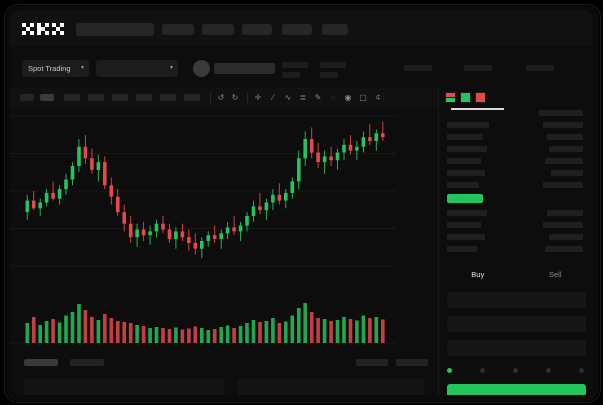  Describe the element at coordinates (348, 97) in the screenshot. I see `eye-icon: ◉` at that location.